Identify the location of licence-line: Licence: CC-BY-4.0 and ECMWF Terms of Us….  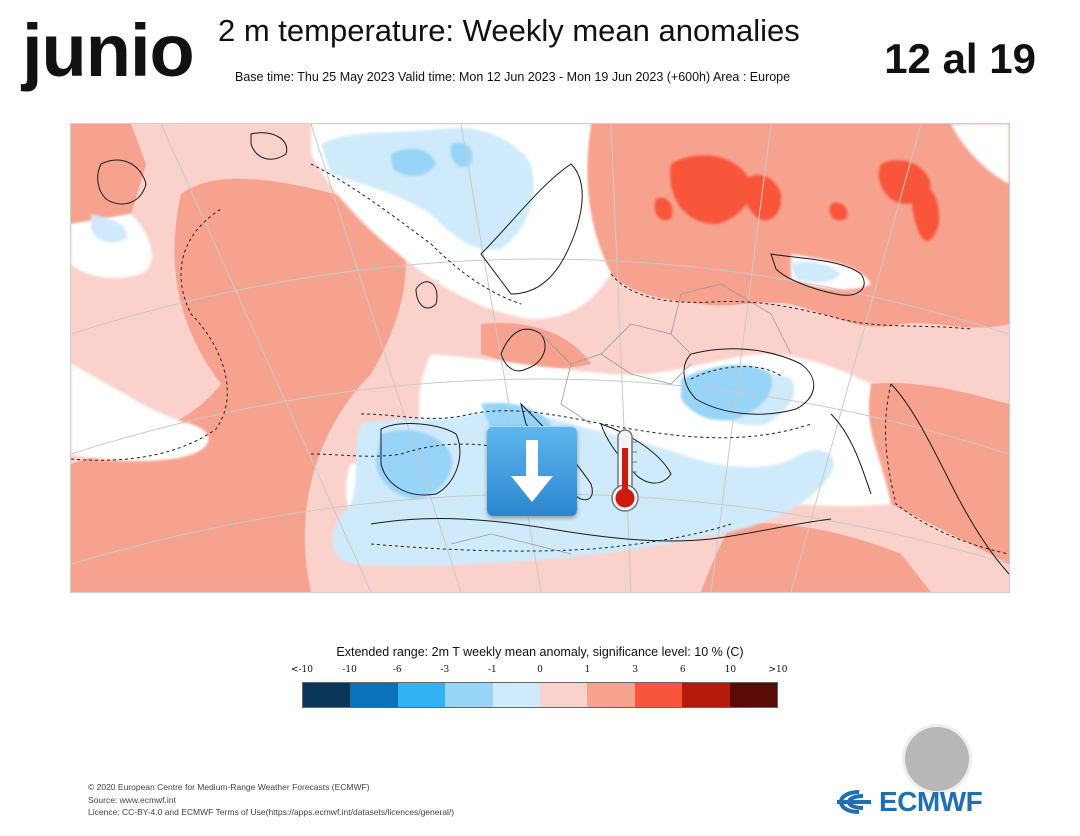
(271, 812).